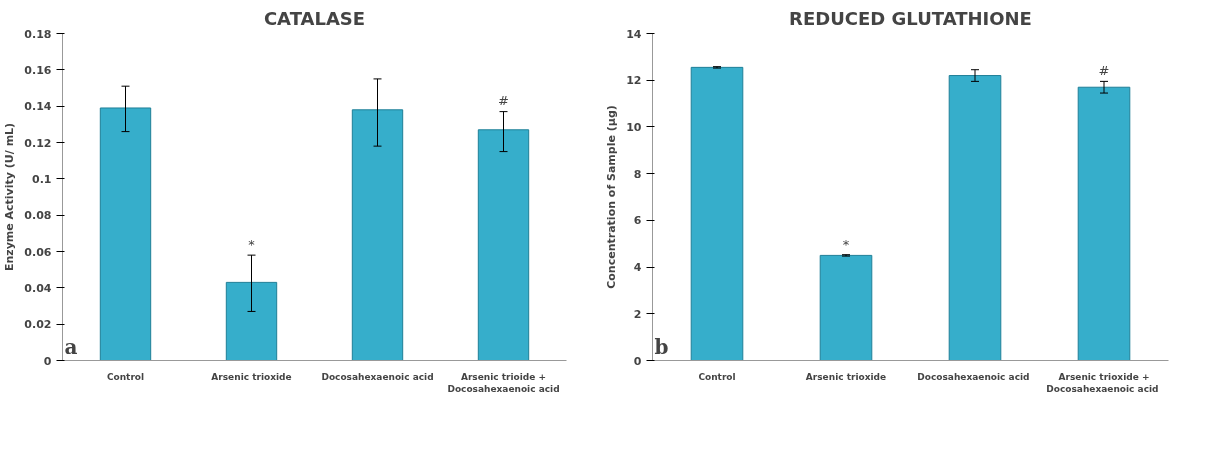 This screenshot has height=455, width=1209. Describe the element at coordinates (38, 143) in the screenshot. I see `y-tick-label: 0.12` at that location.